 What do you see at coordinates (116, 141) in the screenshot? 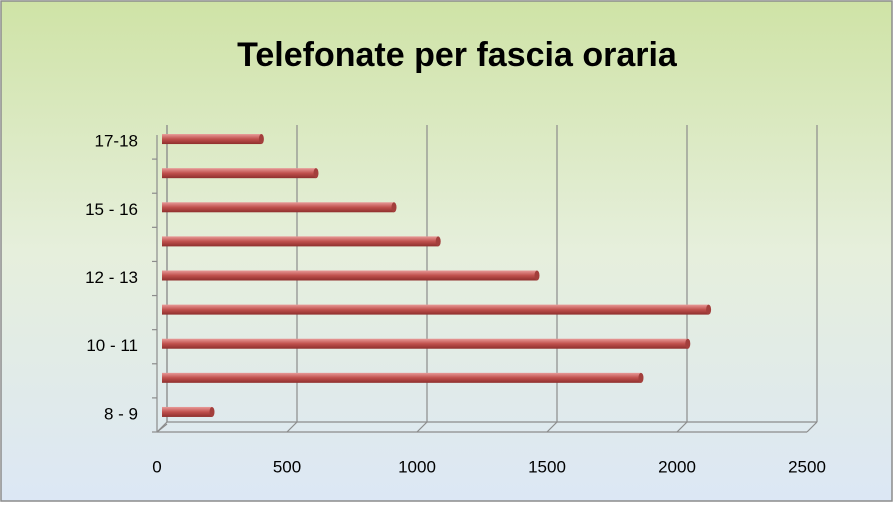
I see `y-tick-label: 17-18` at bounding box center [116, 141].